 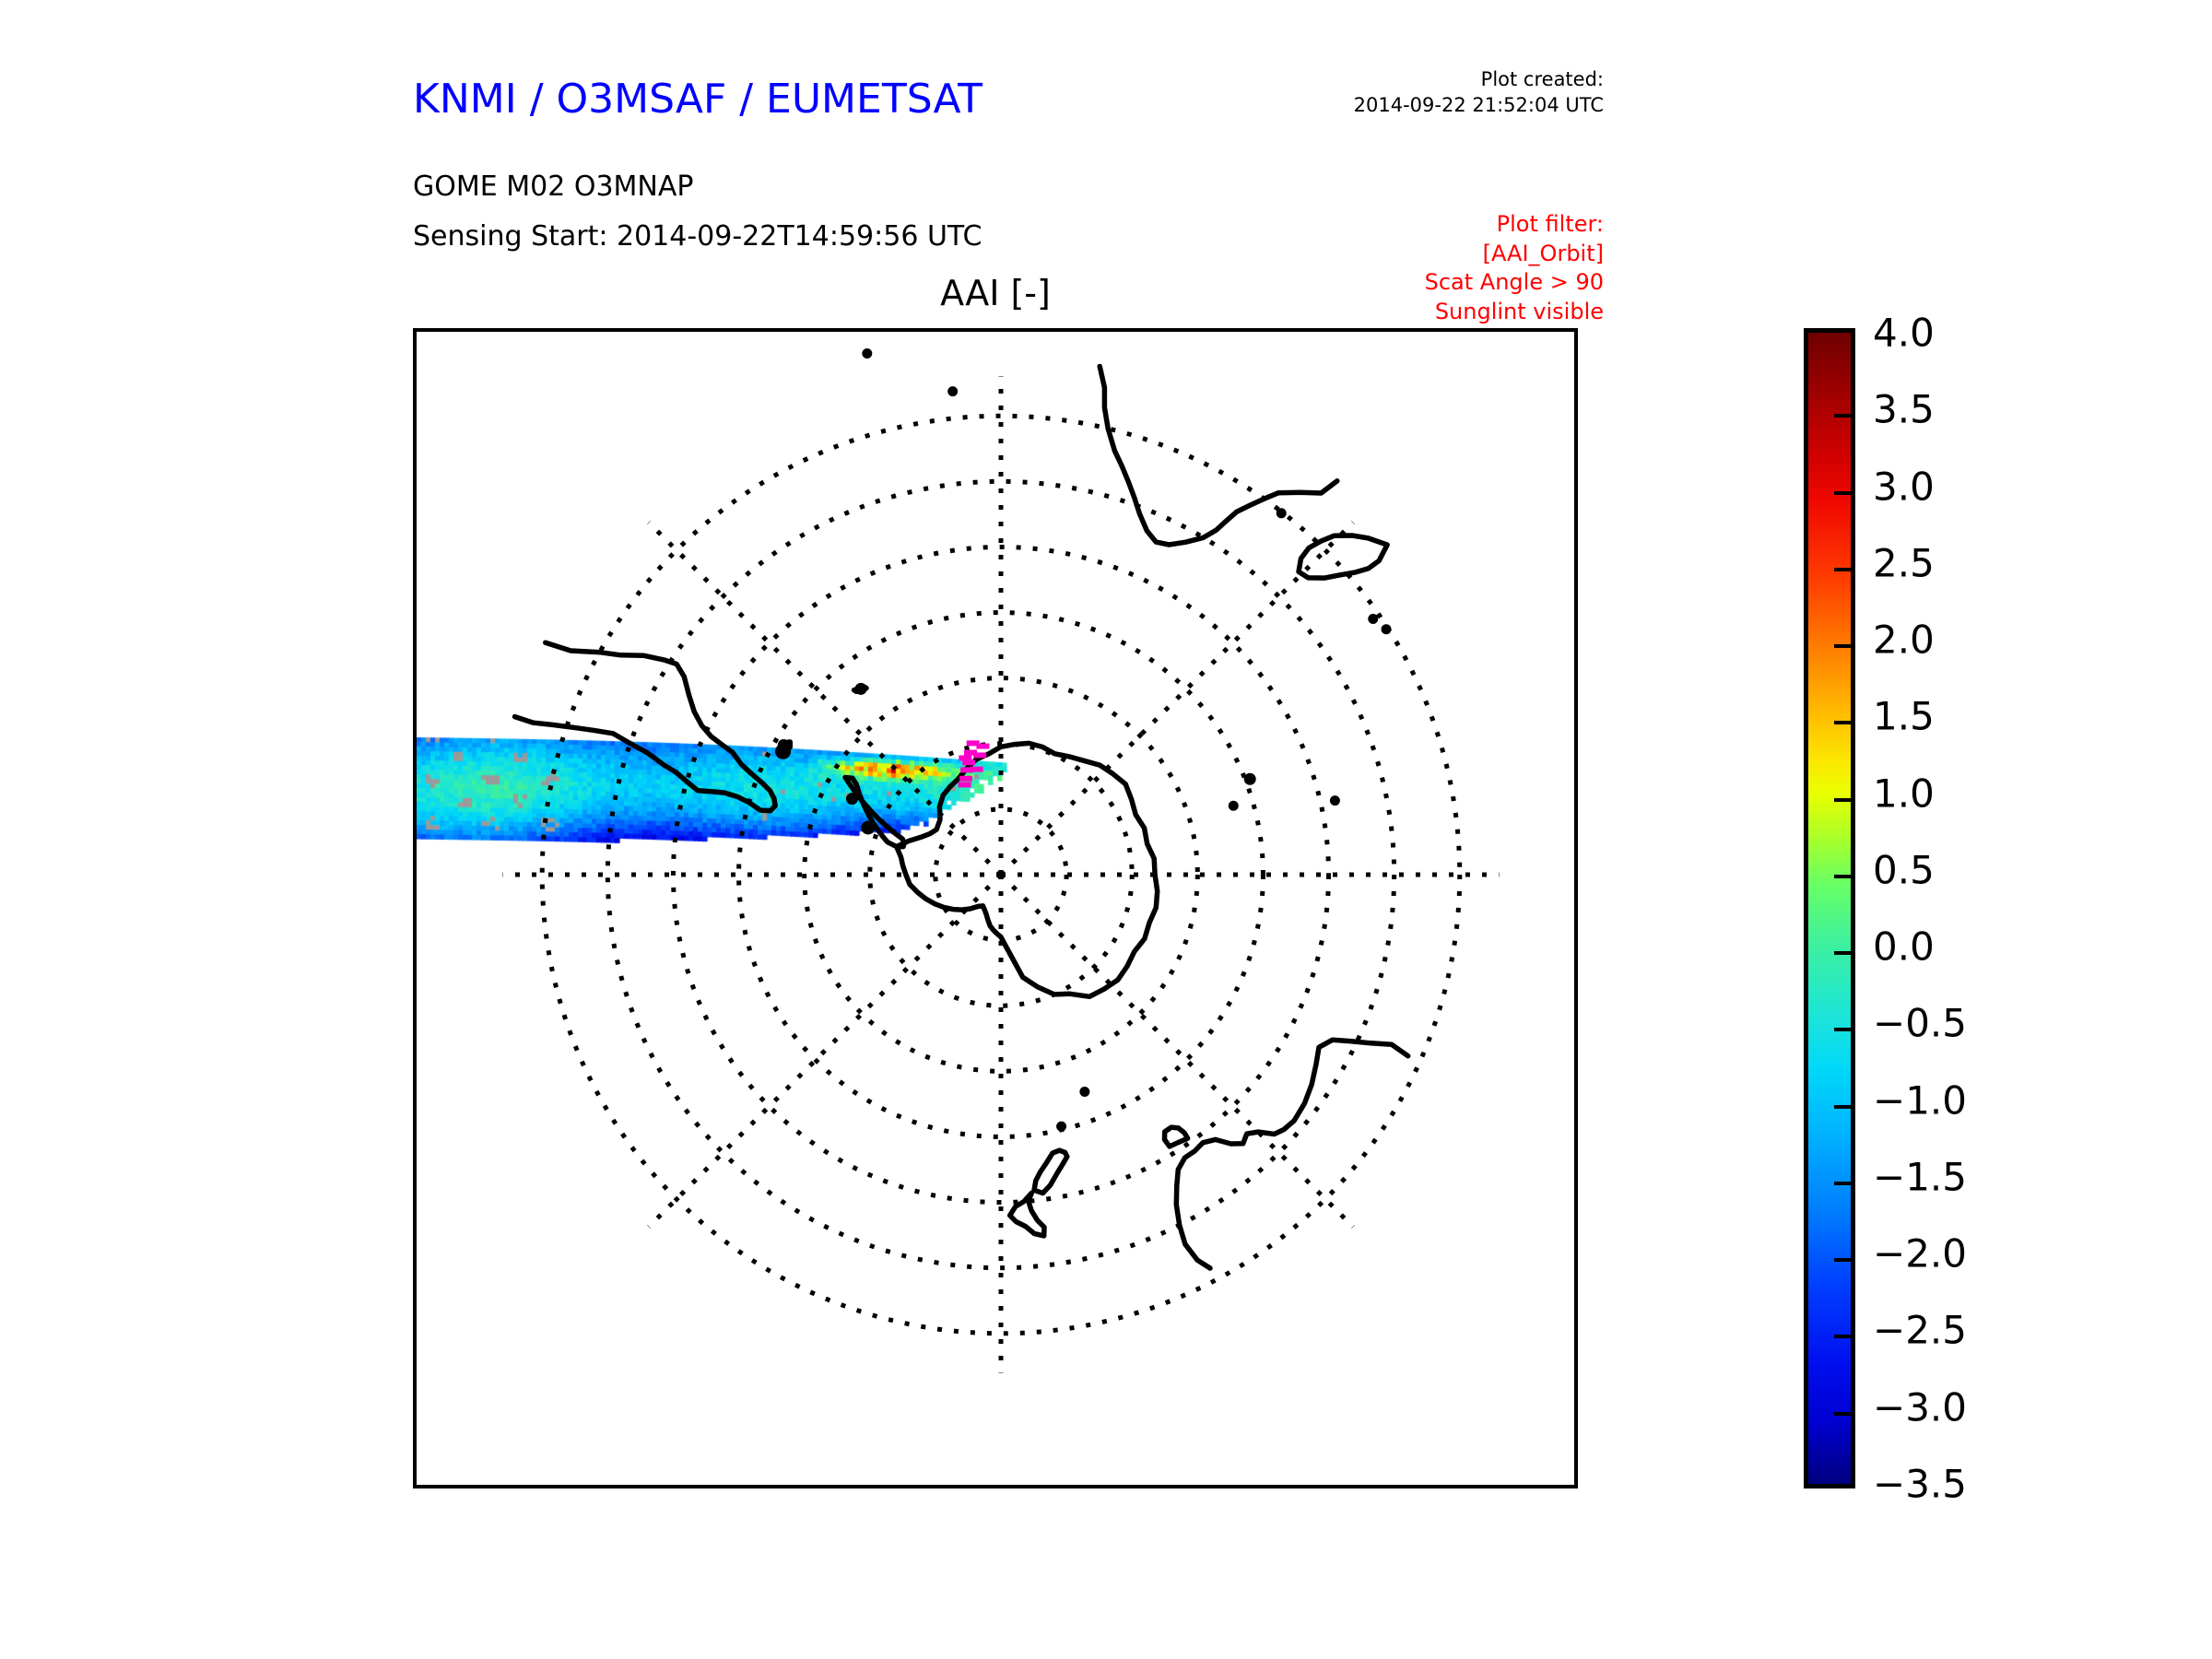 I want to click on coastline-south-america, so click(x=645, y=727).